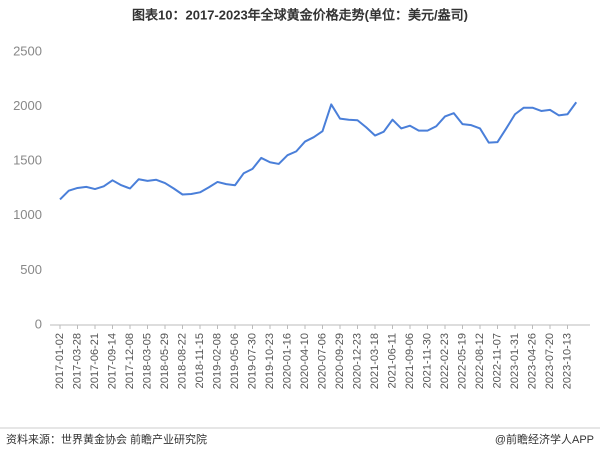  Describe the element at coordinates (217, 361) in the screenshot. I see `x-tick-label: 2019-02-08` at that location.